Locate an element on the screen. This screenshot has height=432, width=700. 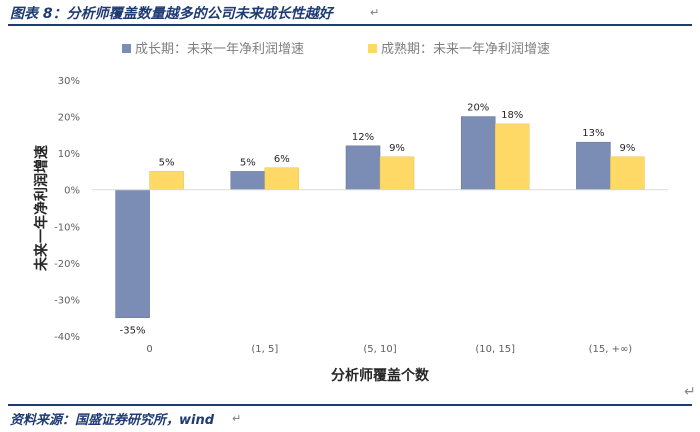
figure-header: 图表 8：分析师覆盖数量越多的公司未来成长性越好 ↵ is located at coordinates (350, 14).